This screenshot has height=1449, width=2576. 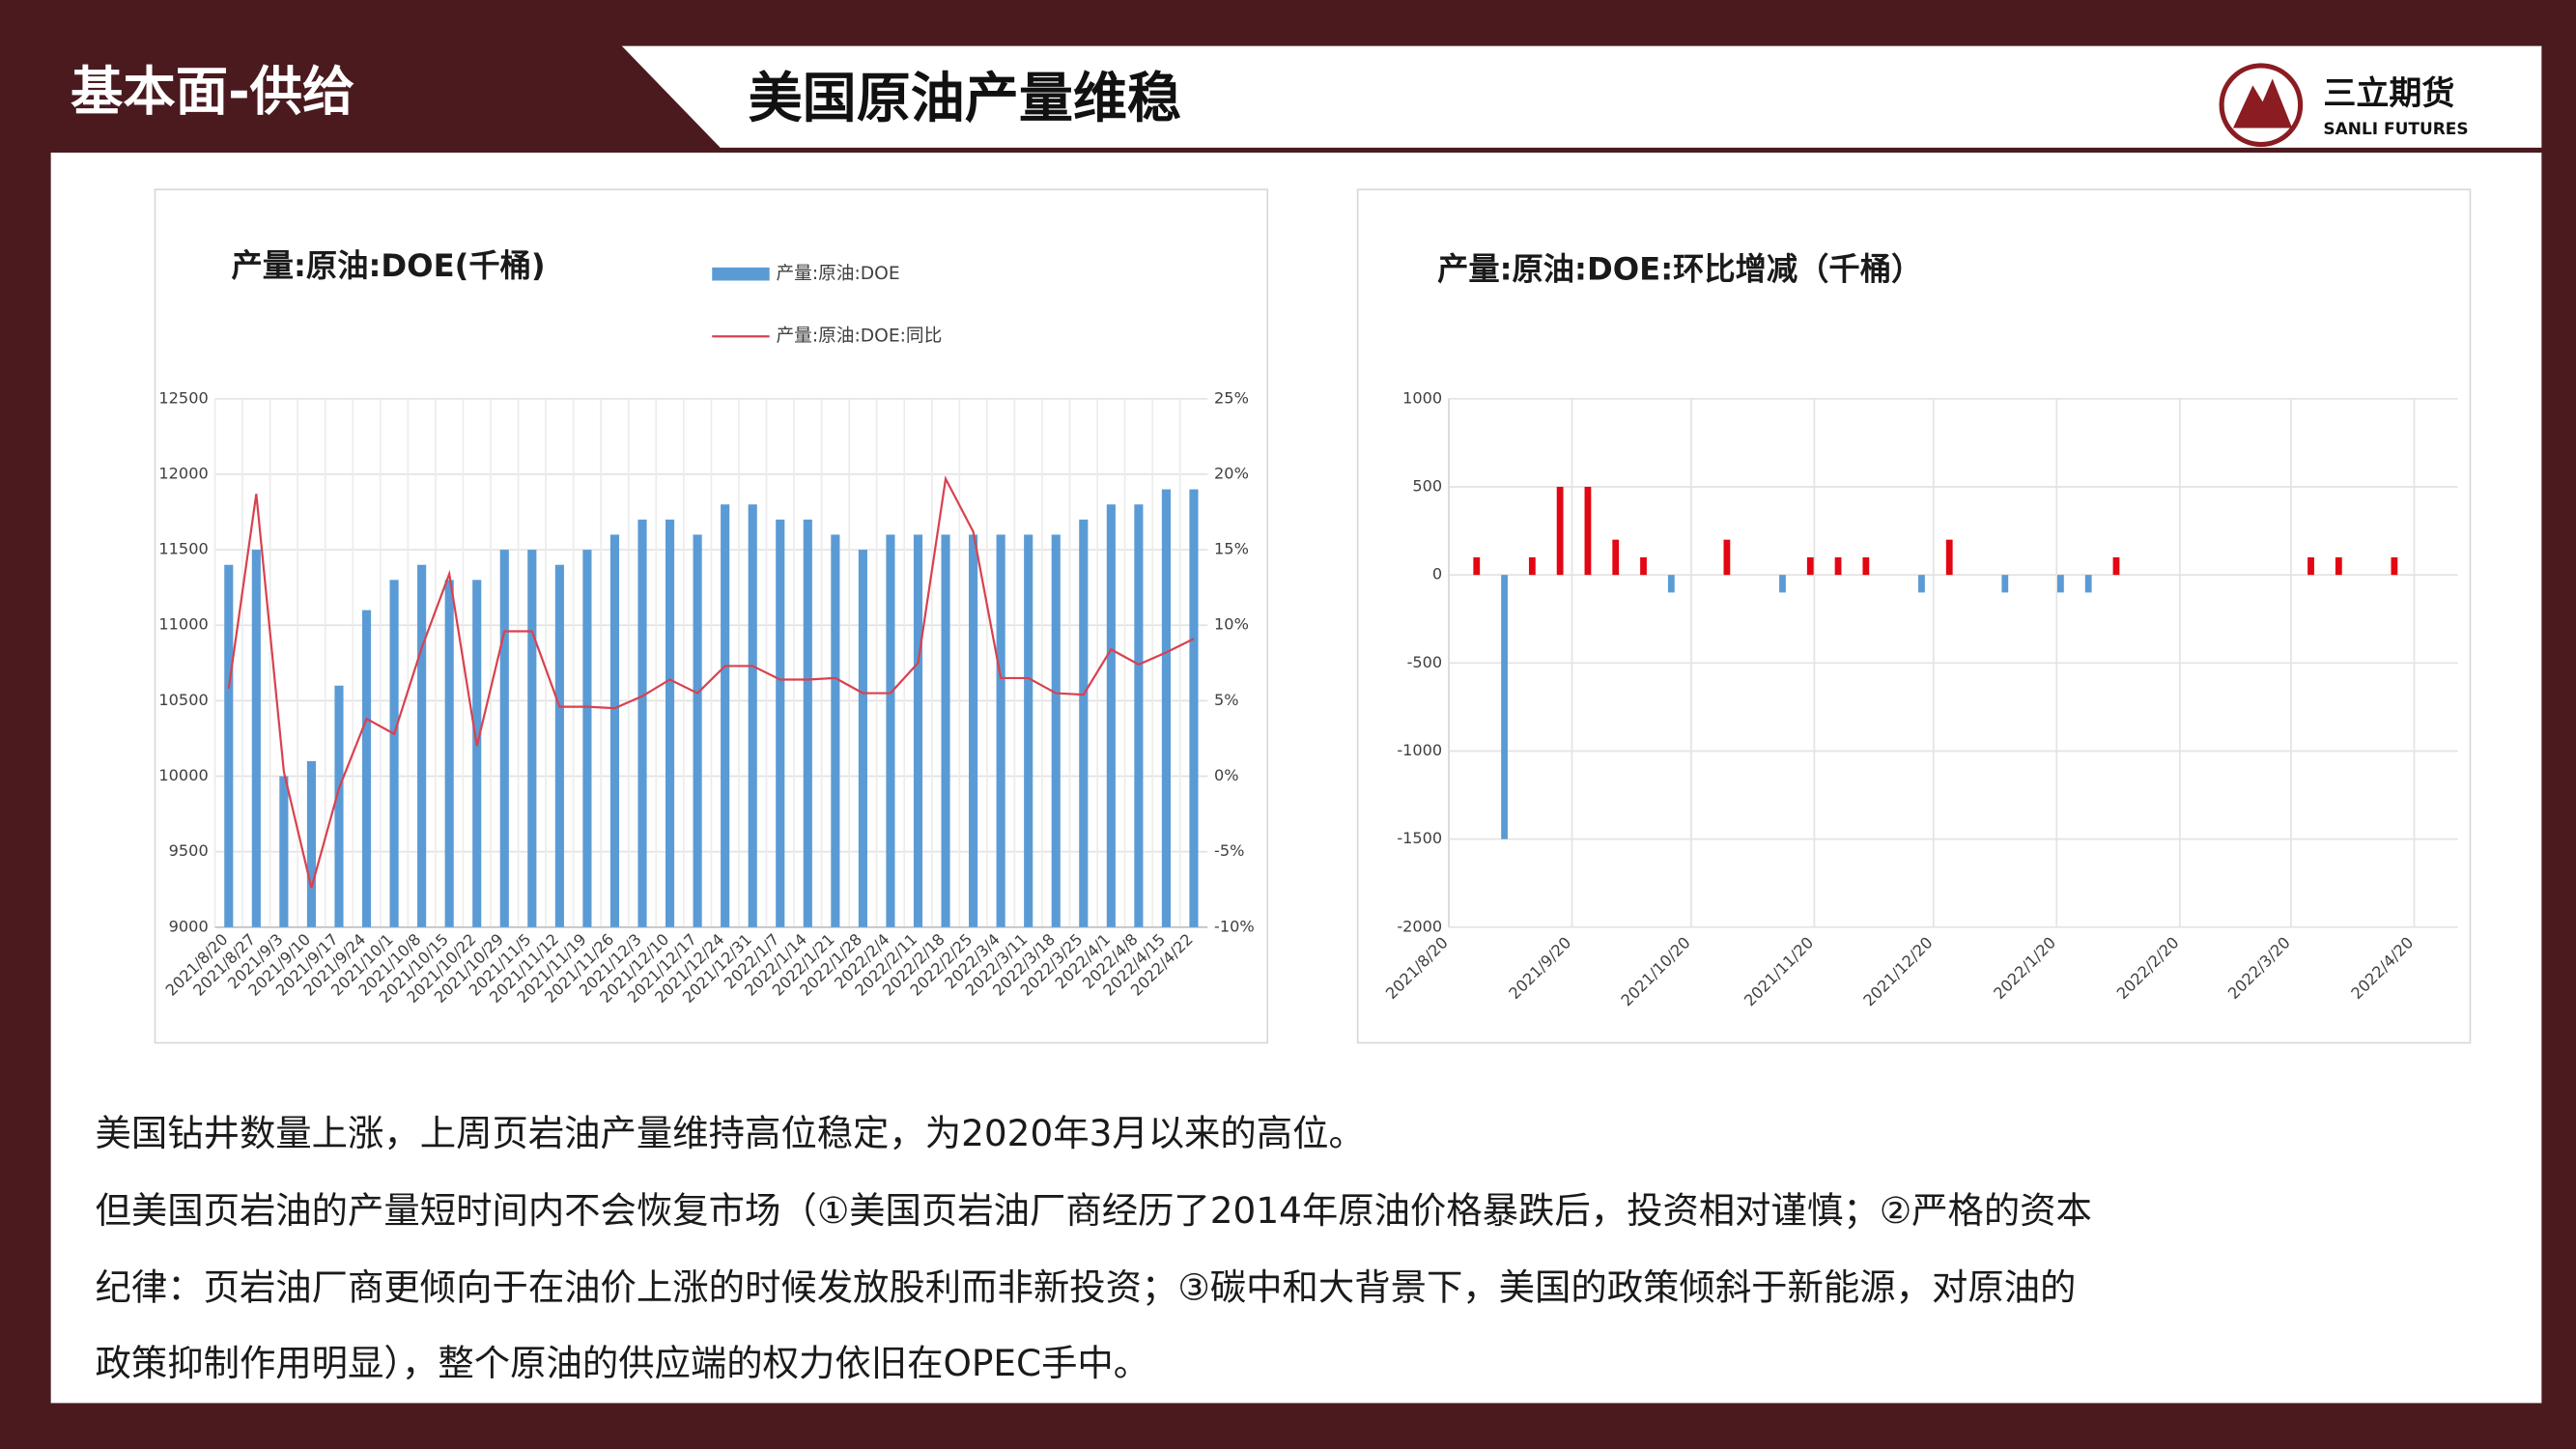 What do you see at coordinates (1226, 775) in the screenshot?
I see `y2-tick-label: 0%` at bounding box center [1226, 775].